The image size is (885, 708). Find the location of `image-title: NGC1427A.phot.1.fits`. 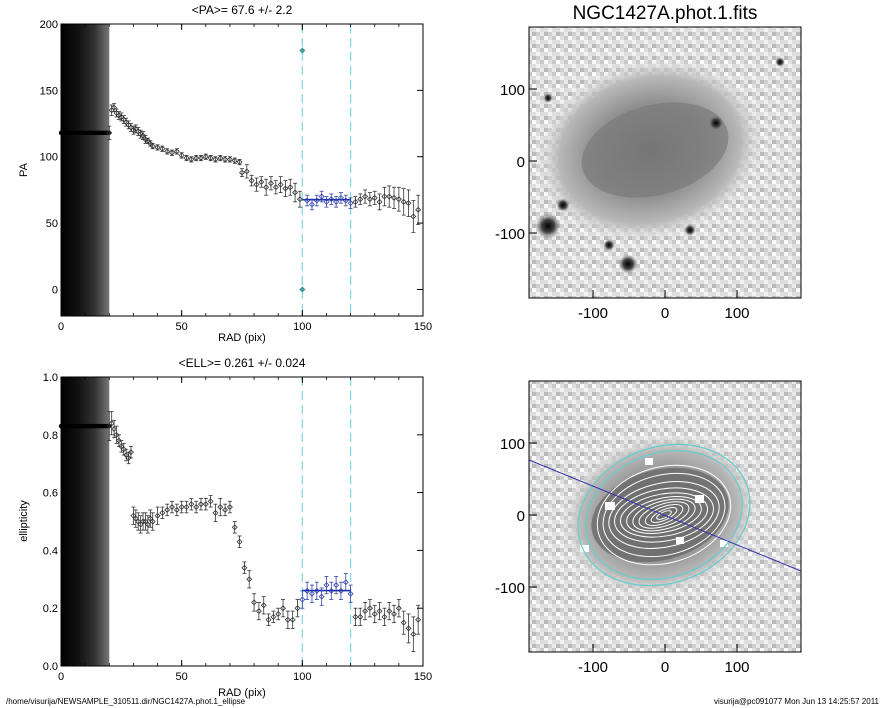

image-title: NGC1427A.phot.1.fits is located at coordinates (665, 13).